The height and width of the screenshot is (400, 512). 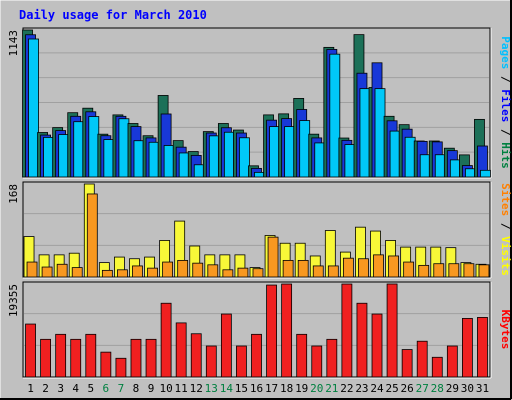 What do you see at coordinates (113, 15) in the screenshot?
I see `chart-title: Daily usage for March 2010` at bounding box center [113, 15].